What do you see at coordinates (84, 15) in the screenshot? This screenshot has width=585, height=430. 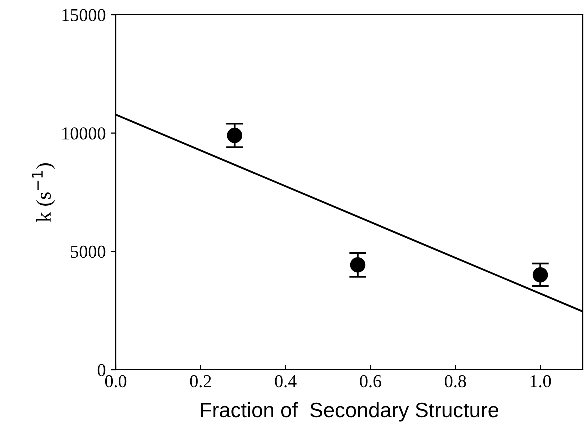 I see `y-tick-label: 15000` at bounding box center [84, 15].